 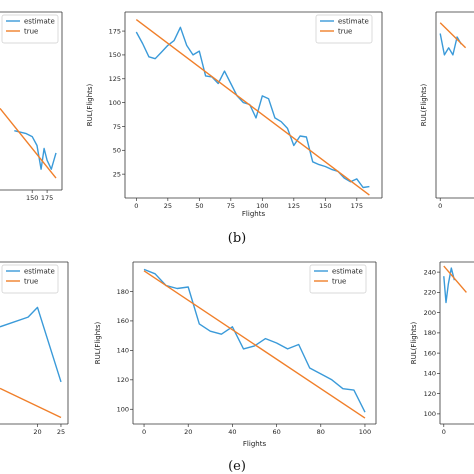 I want to click on y-tick-label: 75, so click(x=117, y=127).